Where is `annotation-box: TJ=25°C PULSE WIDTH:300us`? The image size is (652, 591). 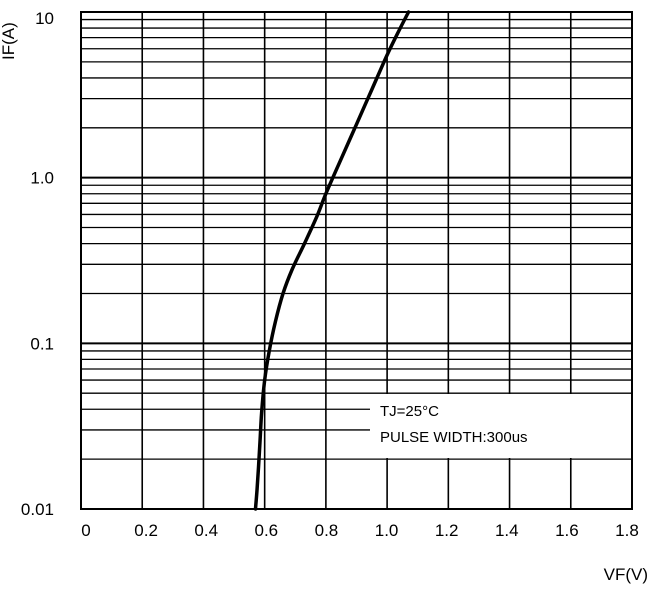
annotation-box: TJ=25°C PULSE WIDTH:300us is located at coordinates (501, 426).